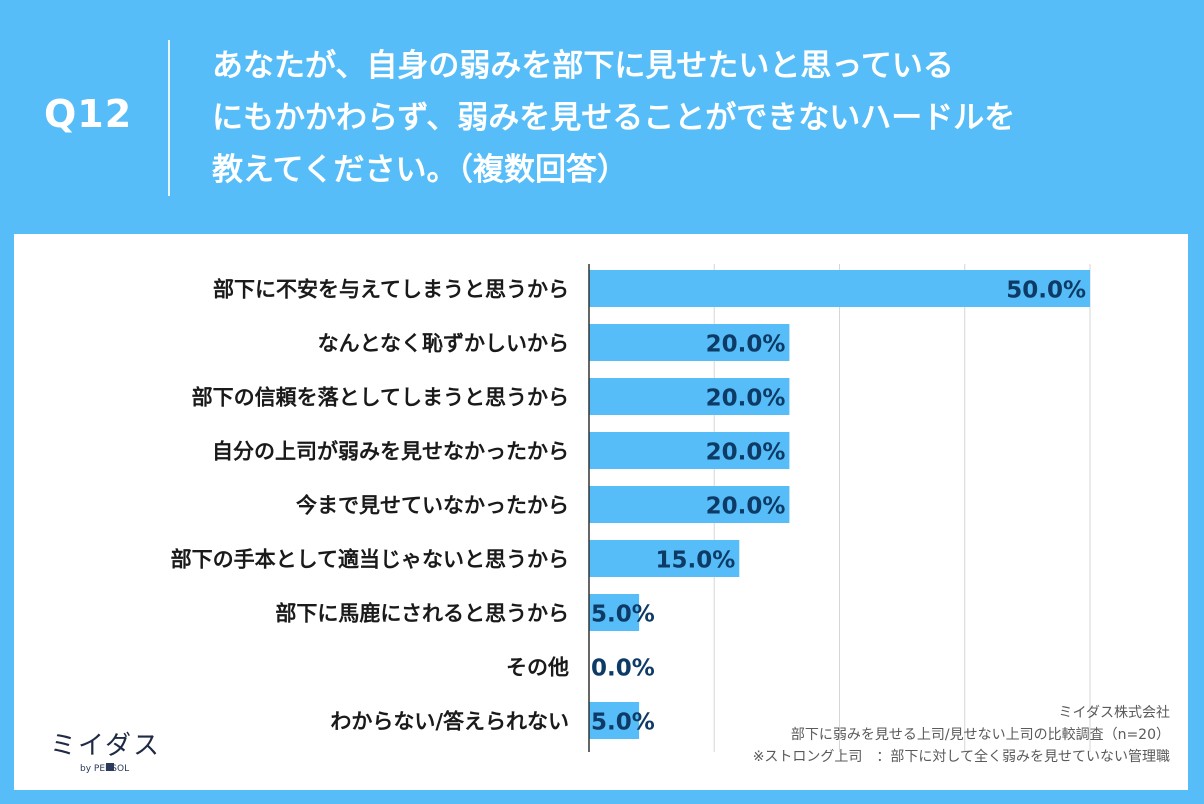  What do you see at coordinates (1046, 291) in the screenshot?
I see `data-label: 50.0%` at bounding box center [1046, 291].